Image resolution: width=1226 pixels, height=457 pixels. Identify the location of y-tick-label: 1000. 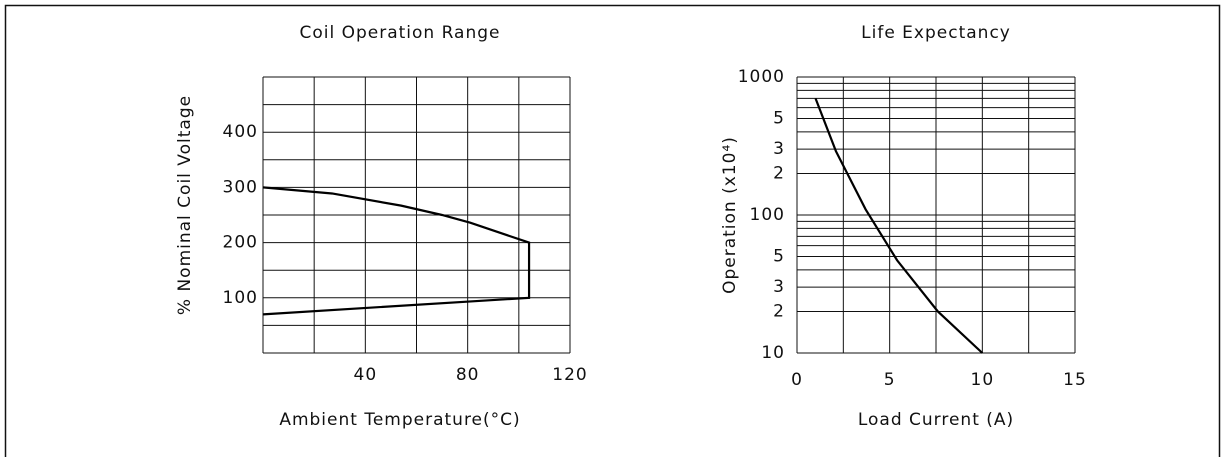
(761, 77).